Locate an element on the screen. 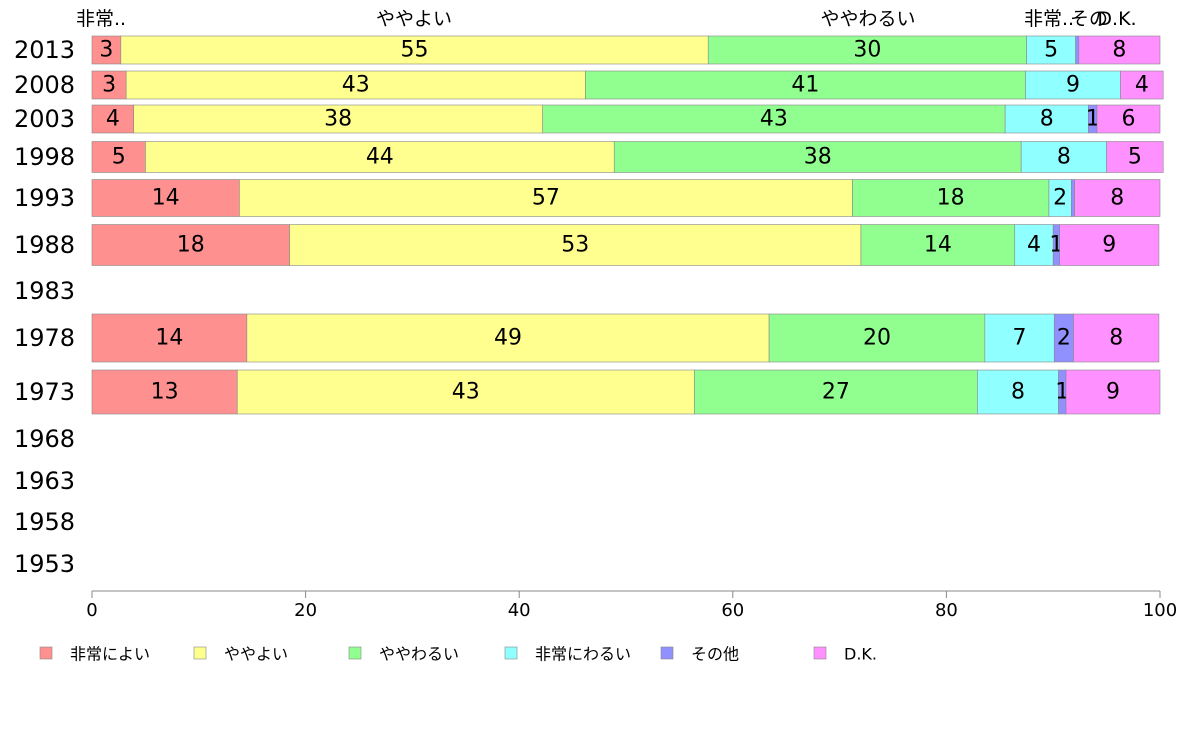 Image resolution: width=1188 pixels, height=736 pixels. data-label-2013-series-2: 30 is located at coordinates (867, 50).